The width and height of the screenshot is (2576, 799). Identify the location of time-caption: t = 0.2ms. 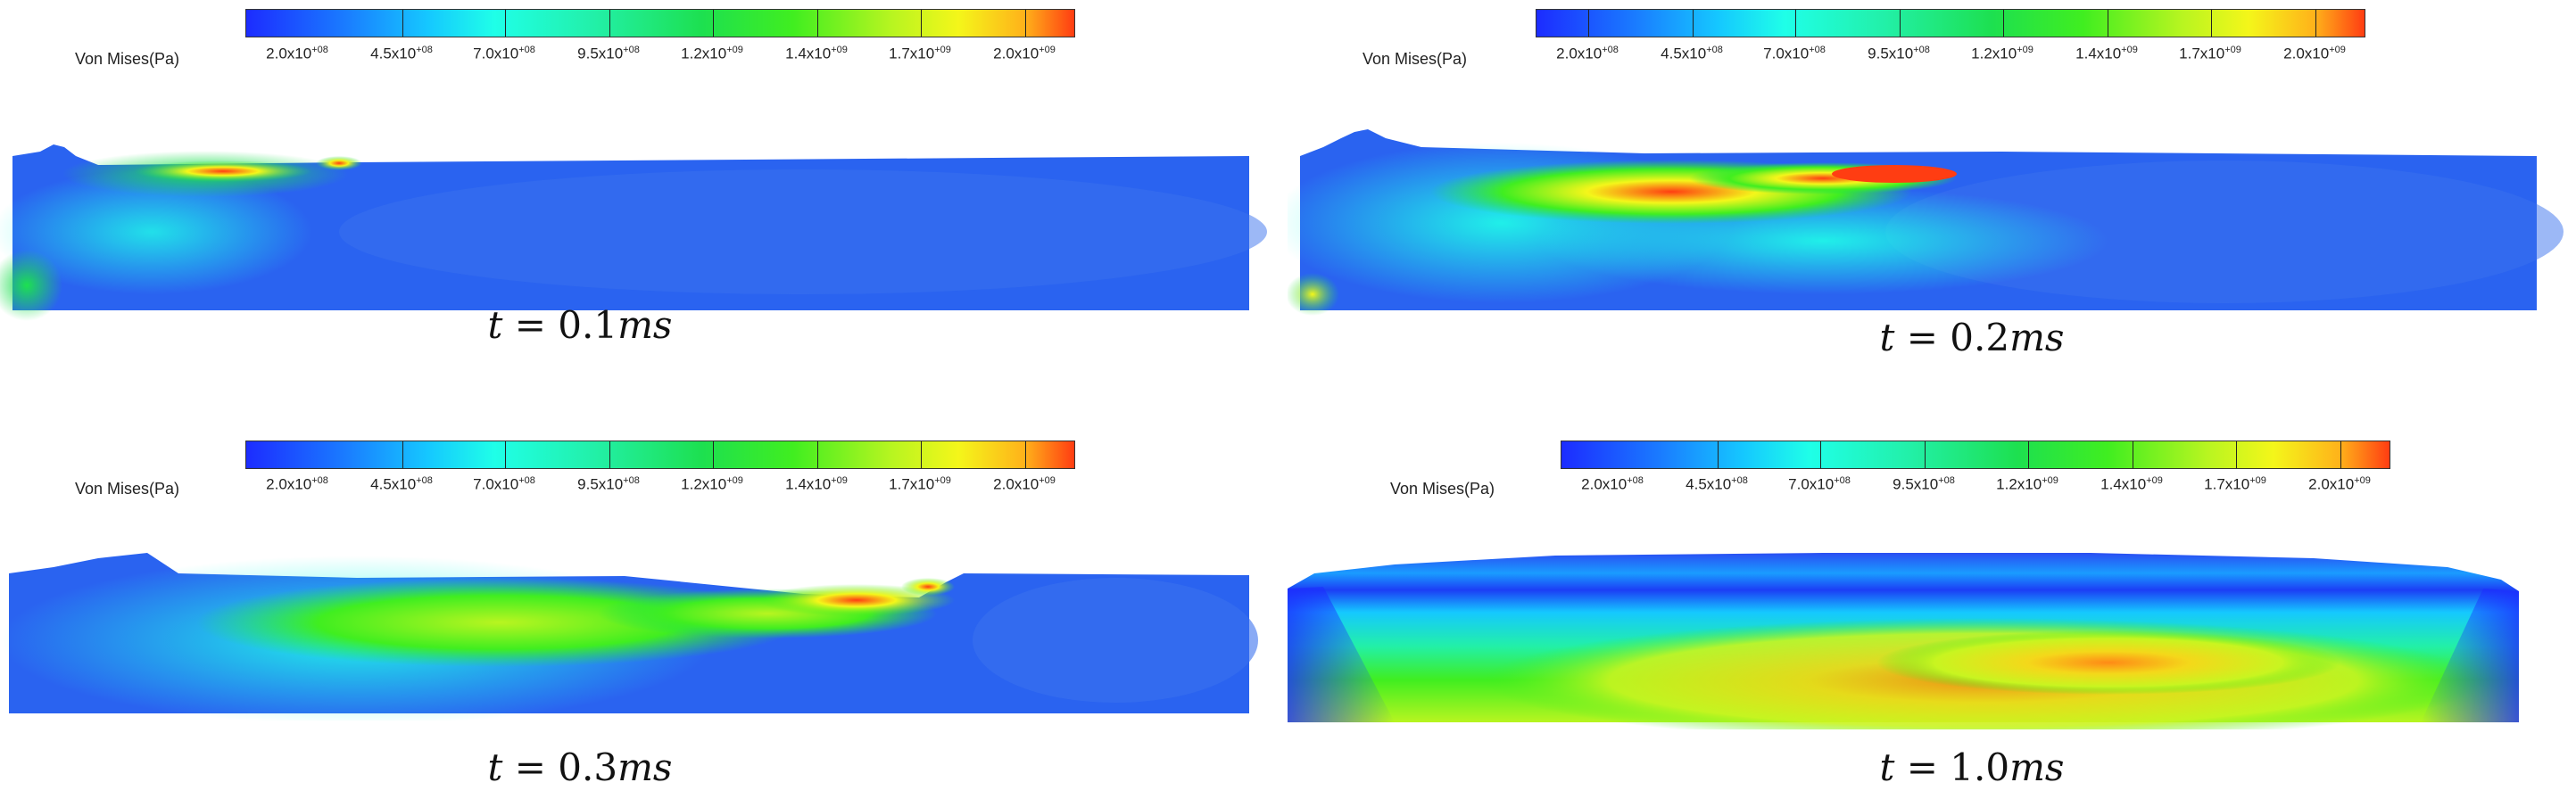
(1972, 337).